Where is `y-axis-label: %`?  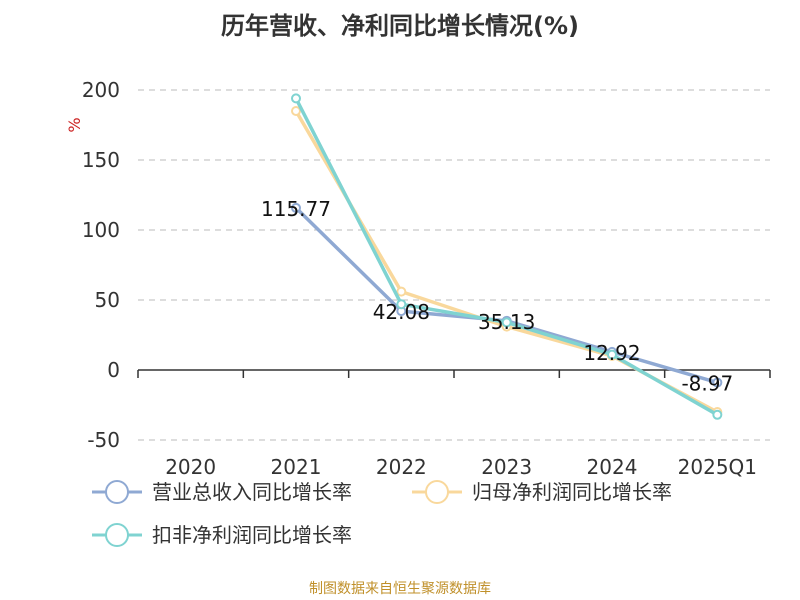
y-axis-label: % is located at coordinates (74, 124).